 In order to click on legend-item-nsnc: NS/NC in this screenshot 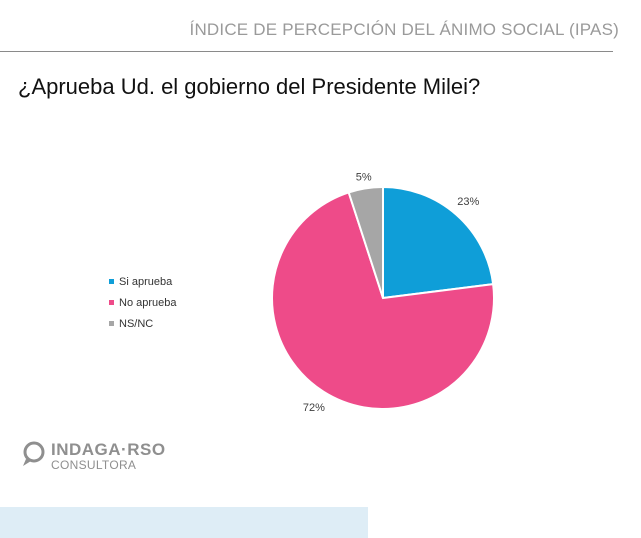, I will do `click(143, 323)`.